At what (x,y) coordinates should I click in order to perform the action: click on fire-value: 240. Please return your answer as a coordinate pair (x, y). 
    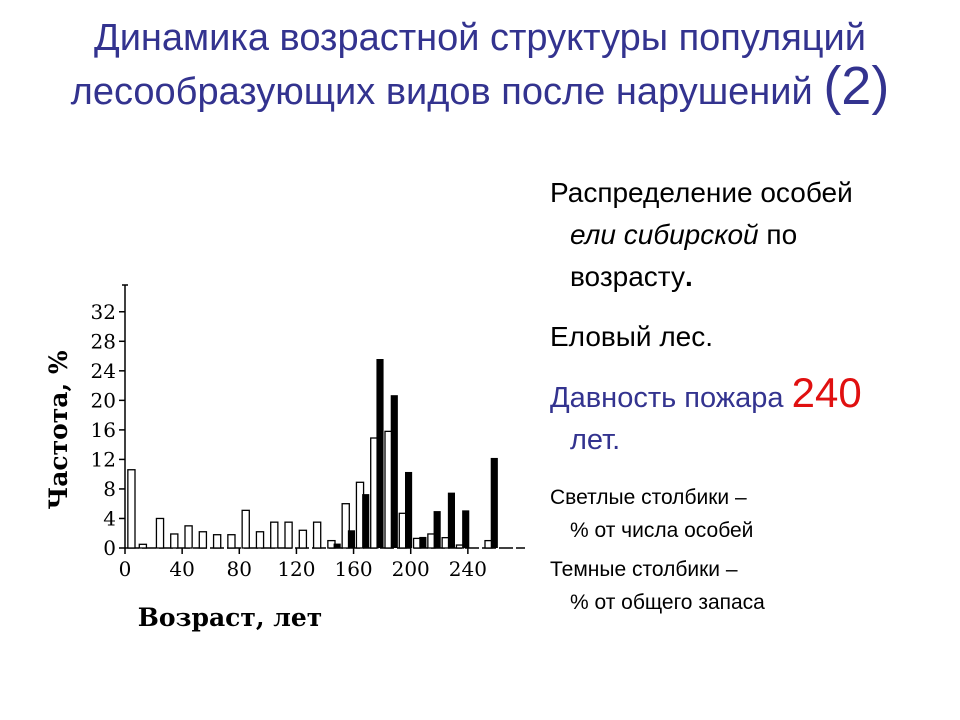
    Looking at the image, I should click on (826, 392).